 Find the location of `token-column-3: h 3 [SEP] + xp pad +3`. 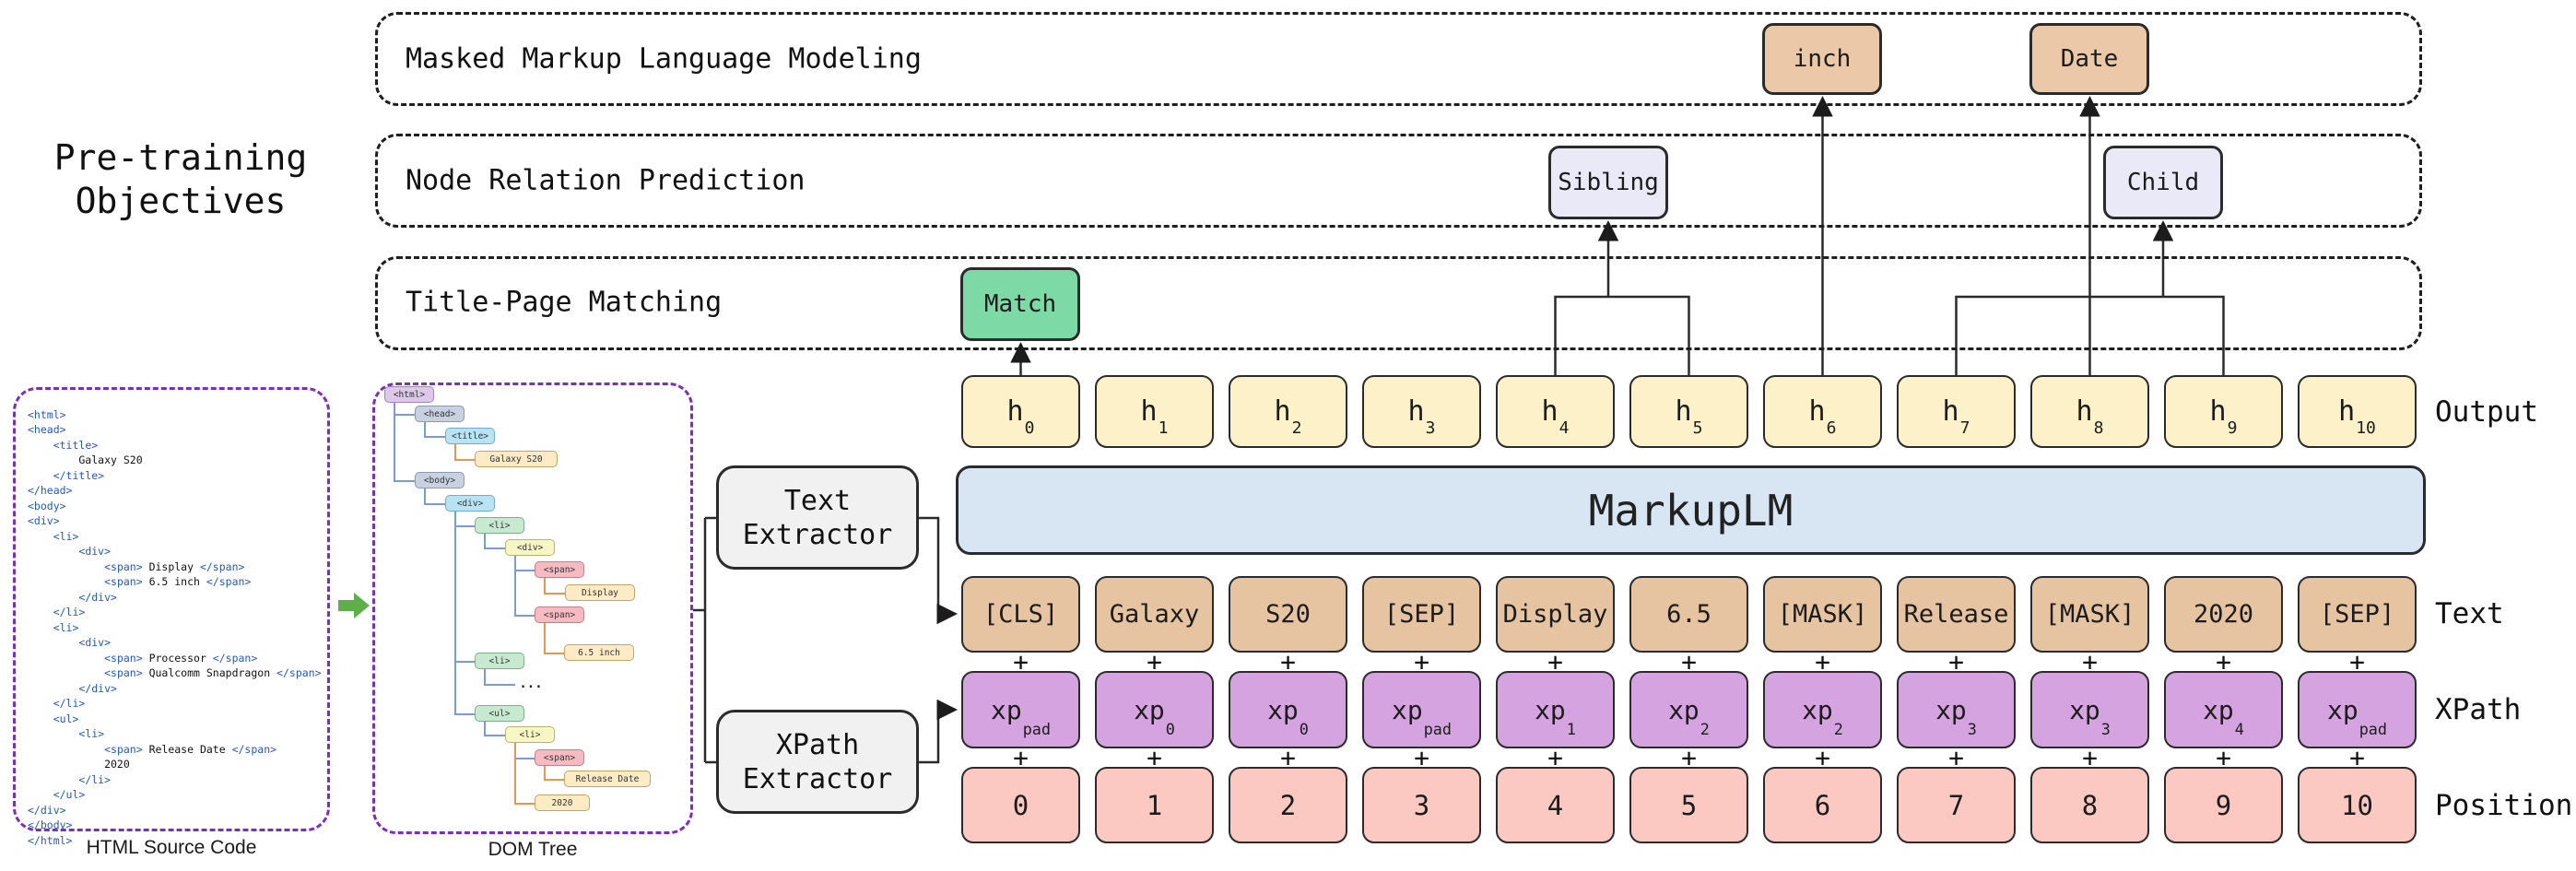

token-column-3: h 3 [SEP] + xp pad +3 is located at coordinates (1422, 435).